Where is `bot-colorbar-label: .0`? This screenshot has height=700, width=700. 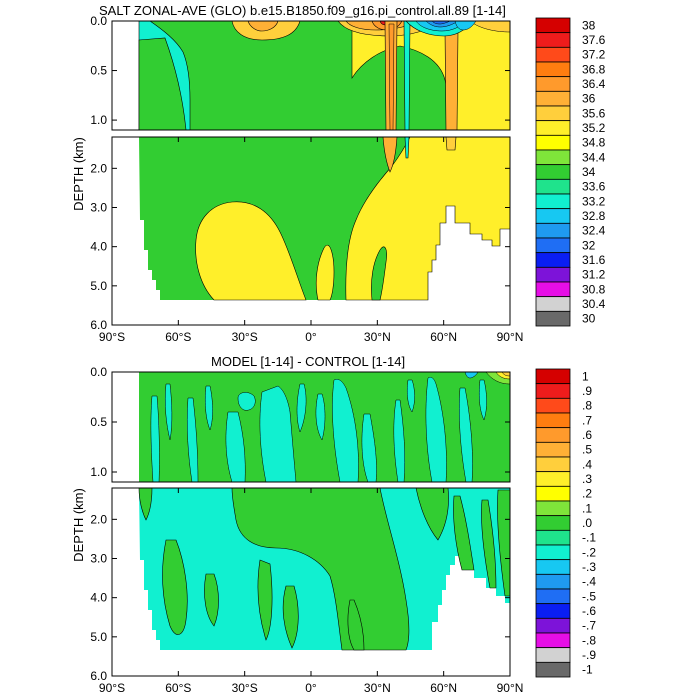
bot-colorbar-label: .0 is located at coordinates (587, 523).